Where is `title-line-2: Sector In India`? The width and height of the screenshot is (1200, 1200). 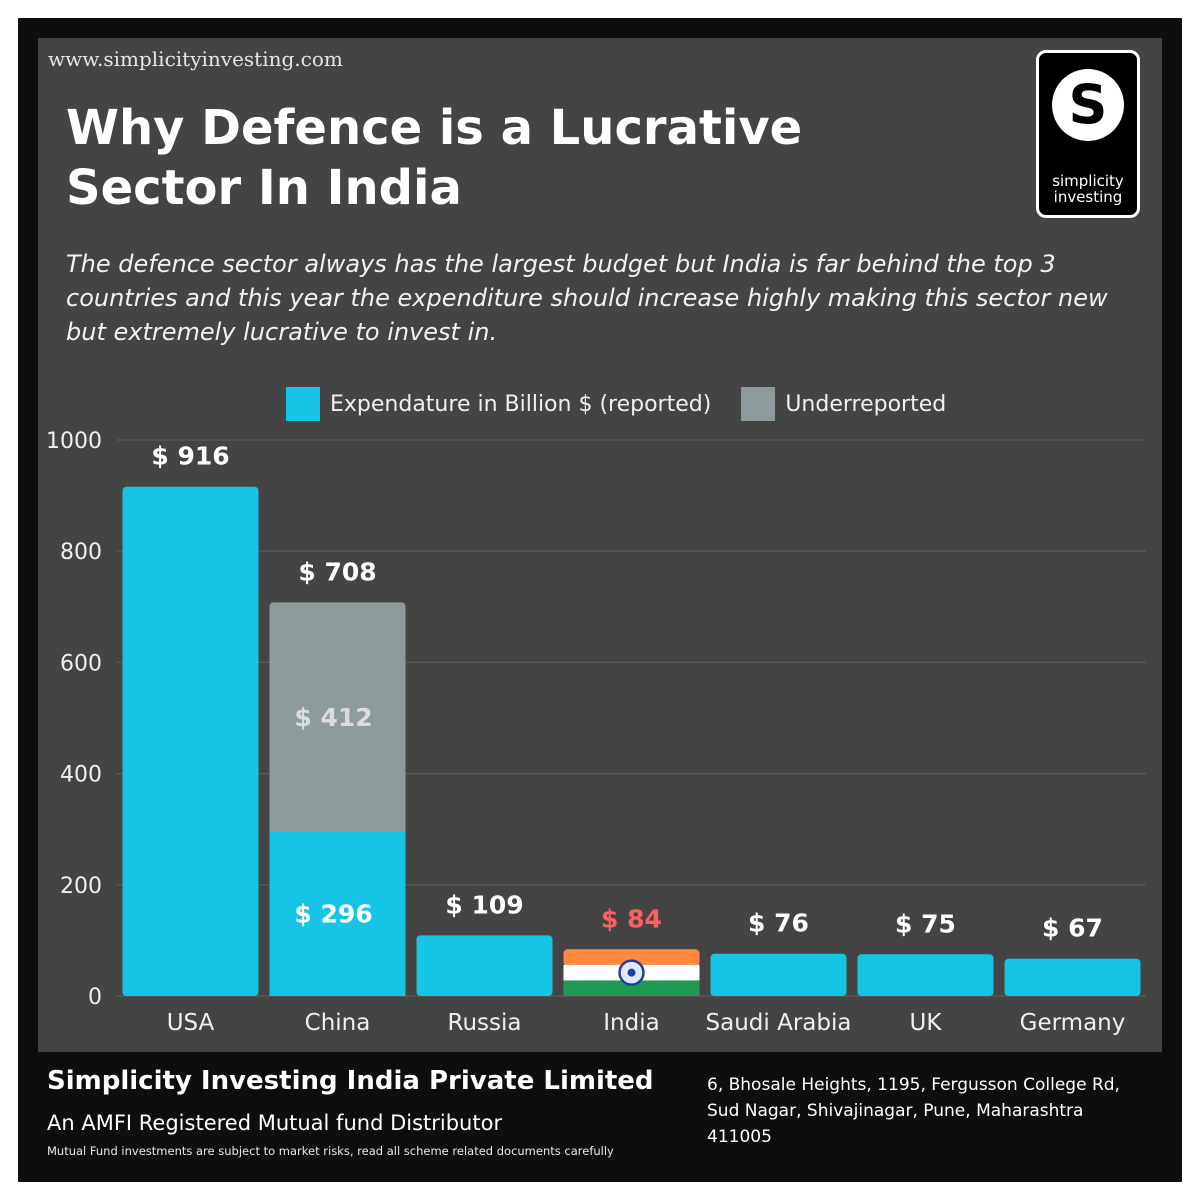
title-line-2: Sector In India is located at coordinates (264, 188).